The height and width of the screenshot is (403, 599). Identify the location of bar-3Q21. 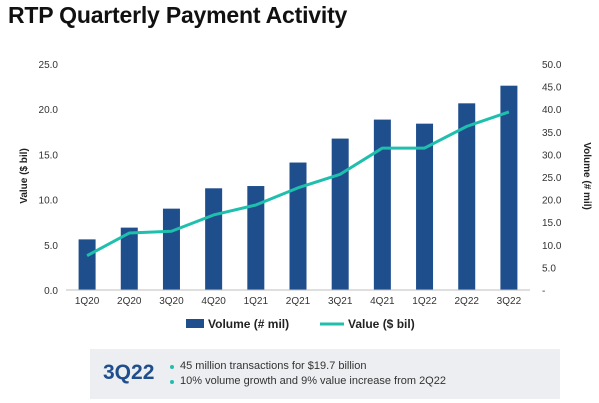
(340, 214).